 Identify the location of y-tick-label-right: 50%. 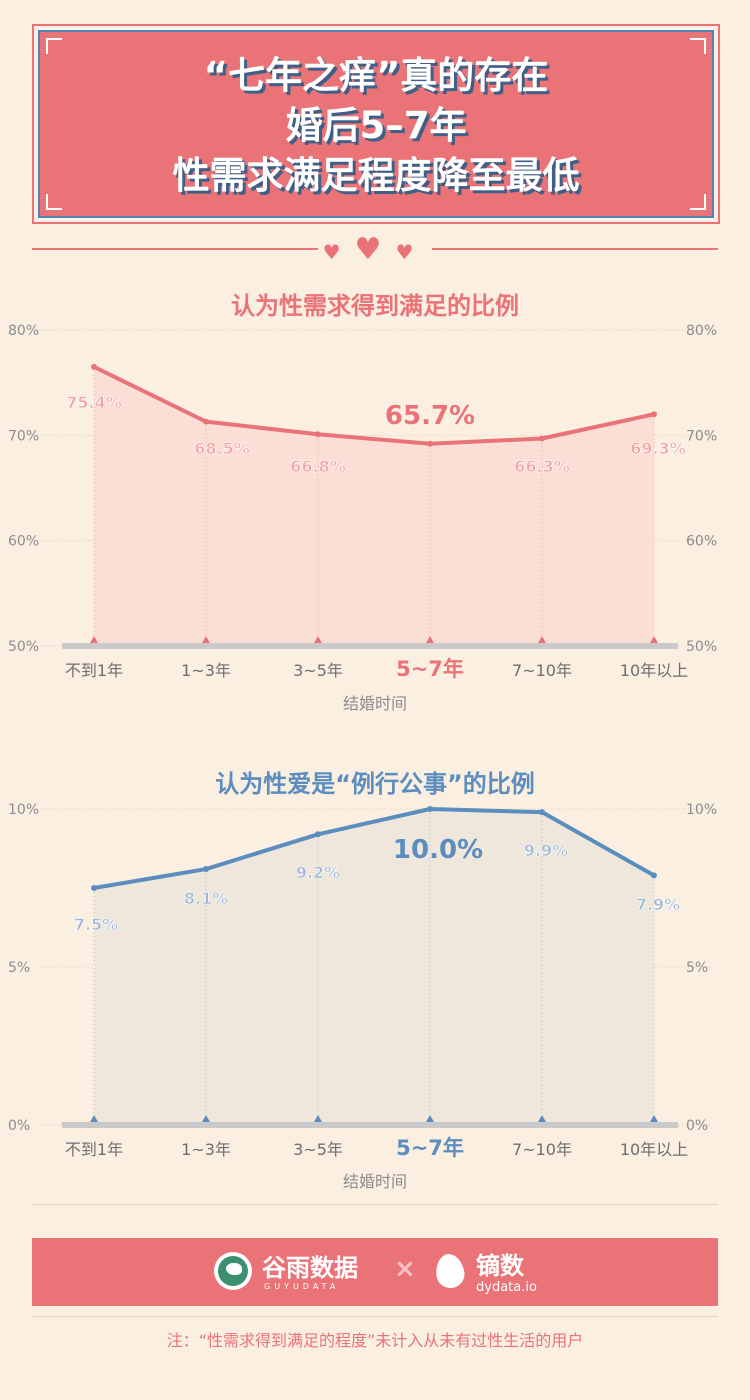
(701, 647).